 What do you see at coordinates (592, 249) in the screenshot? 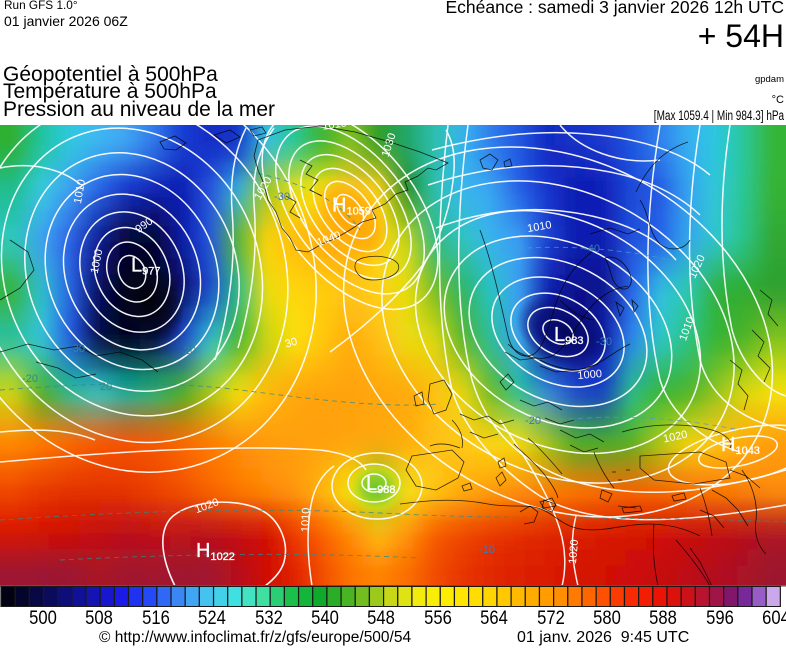
I see `svg-text: -40` at bounding box center [592, 249].